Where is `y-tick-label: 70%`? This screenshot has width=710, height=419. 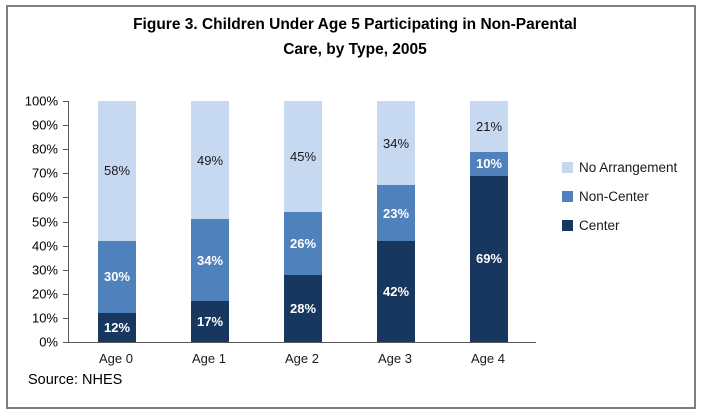 y-tick-label: 70% is located at coordinates (44, 173).